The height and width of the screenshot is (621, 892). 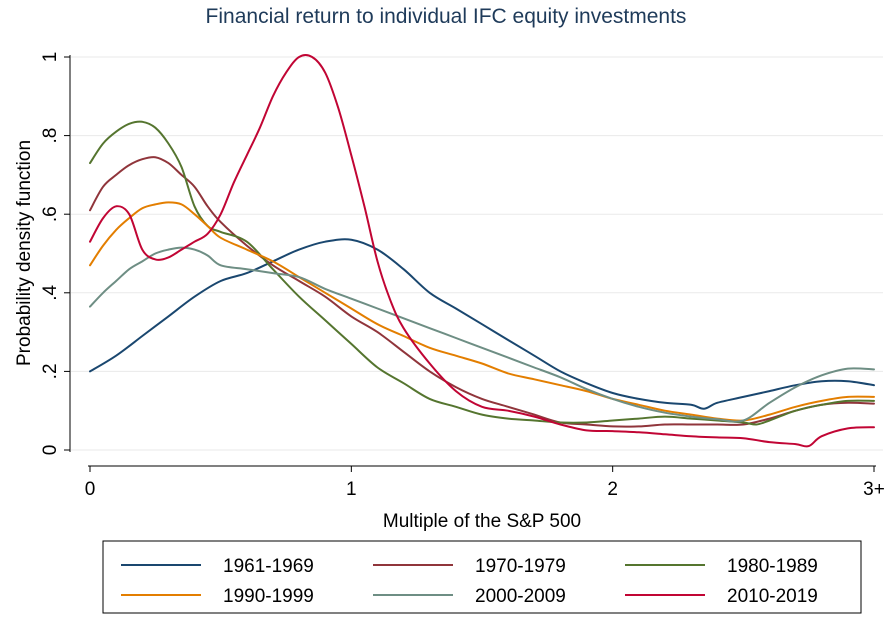 I want to click on legend-label-2010-2019: 2010-2019, so click(x=772, y=596).